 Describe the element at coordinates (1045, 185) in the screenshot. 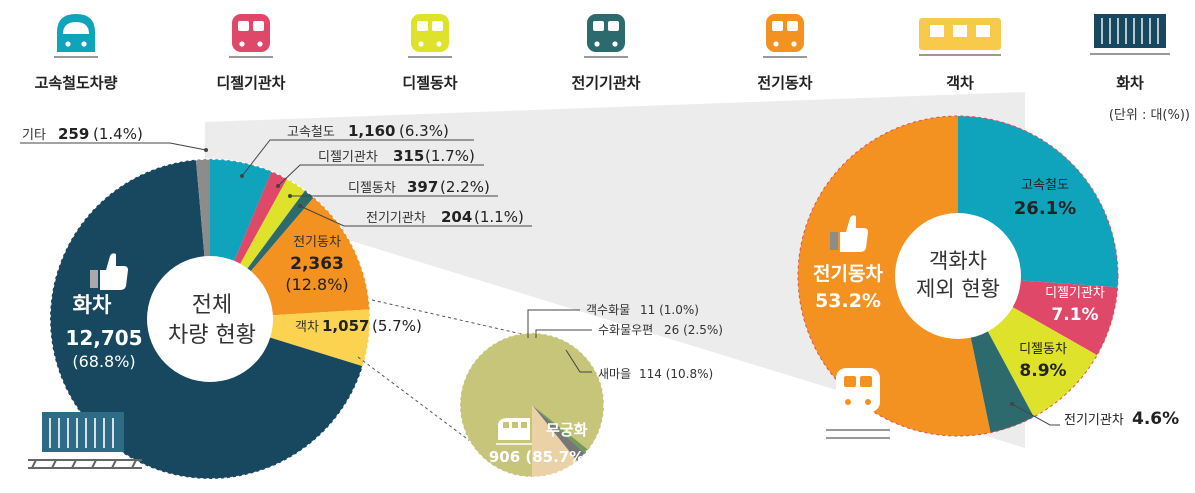

I see `label-r-ktx-name: 고속철도` at that location.